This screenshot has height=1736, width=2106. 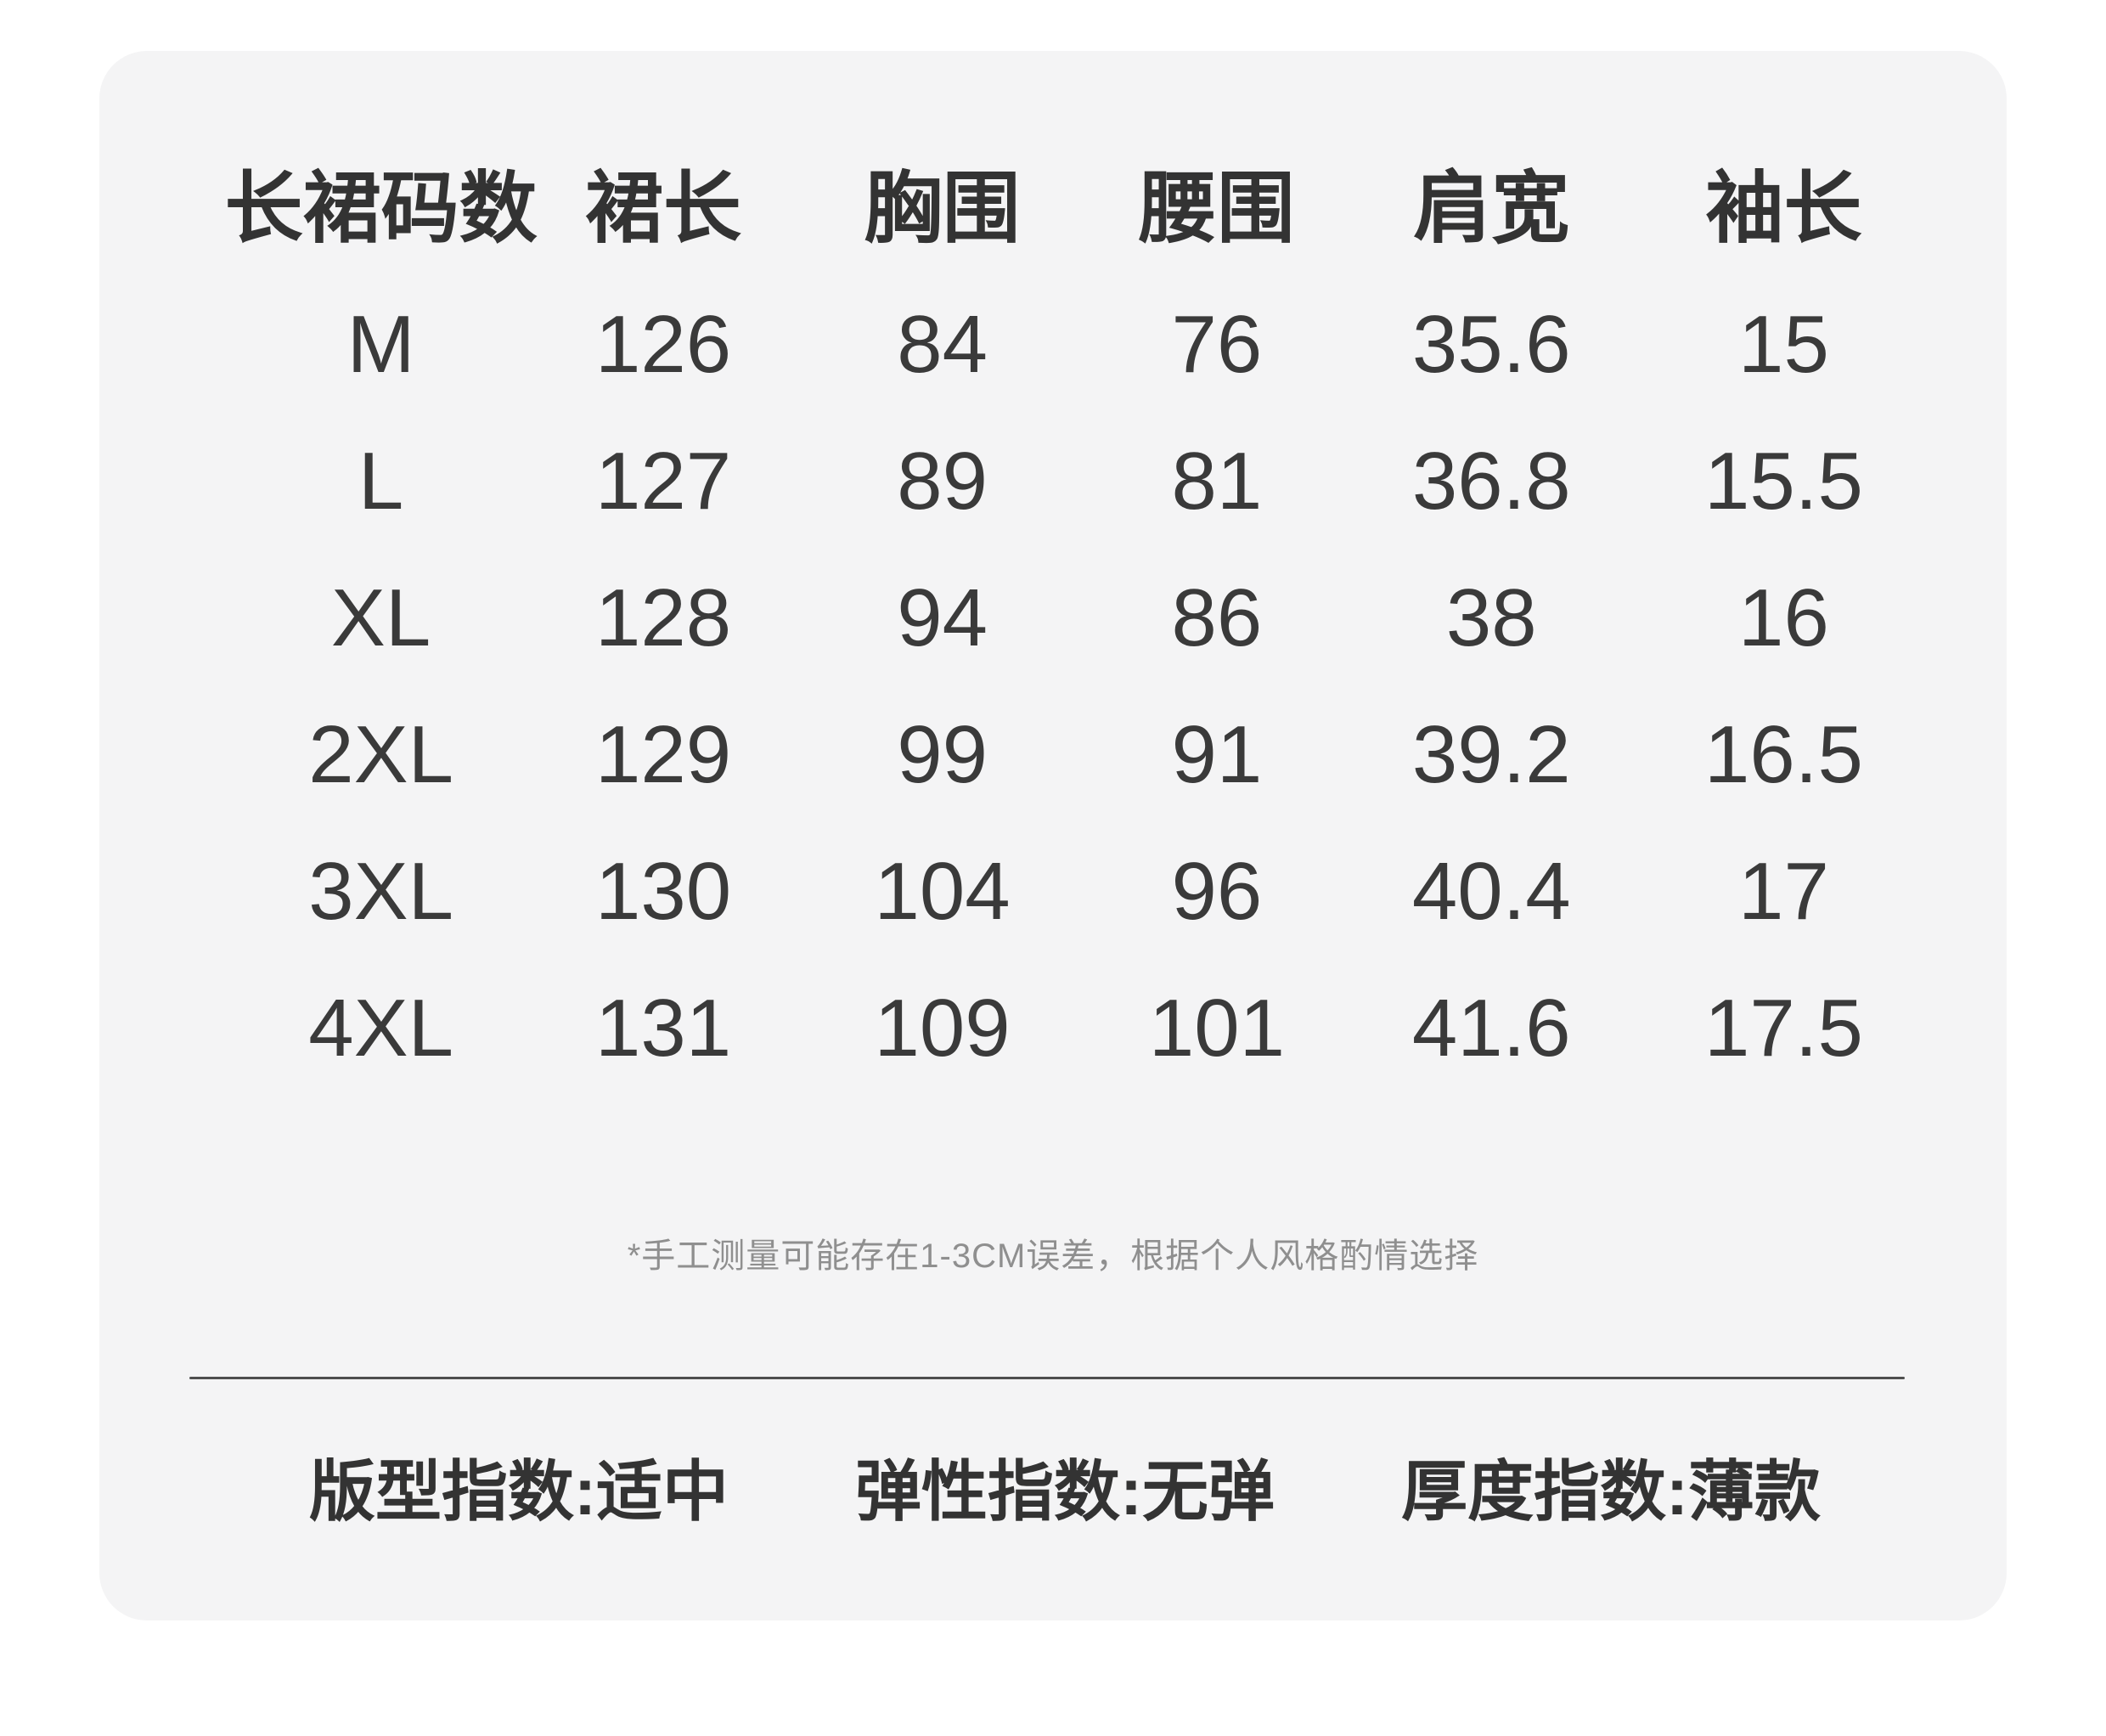 I want to click on table-cell: 36.8, so click(x=1491, y=481).